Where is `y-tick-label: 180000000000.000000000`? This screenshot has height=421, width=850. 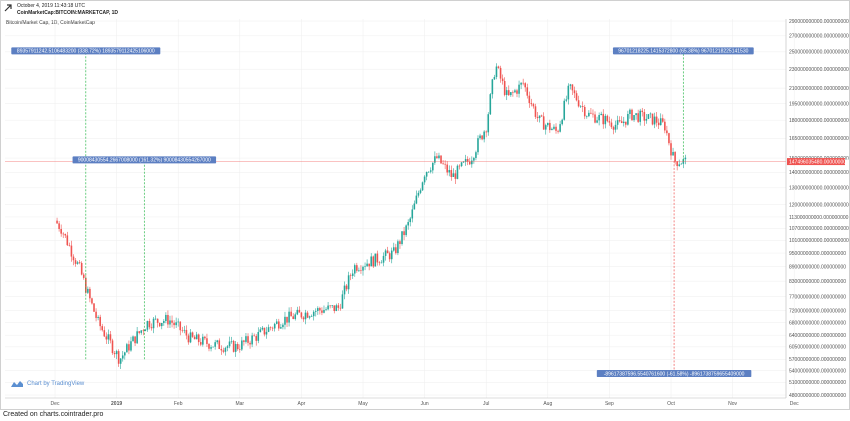 y-tick-label: 180000000000.000000000 is located at coordinates (819, 121).